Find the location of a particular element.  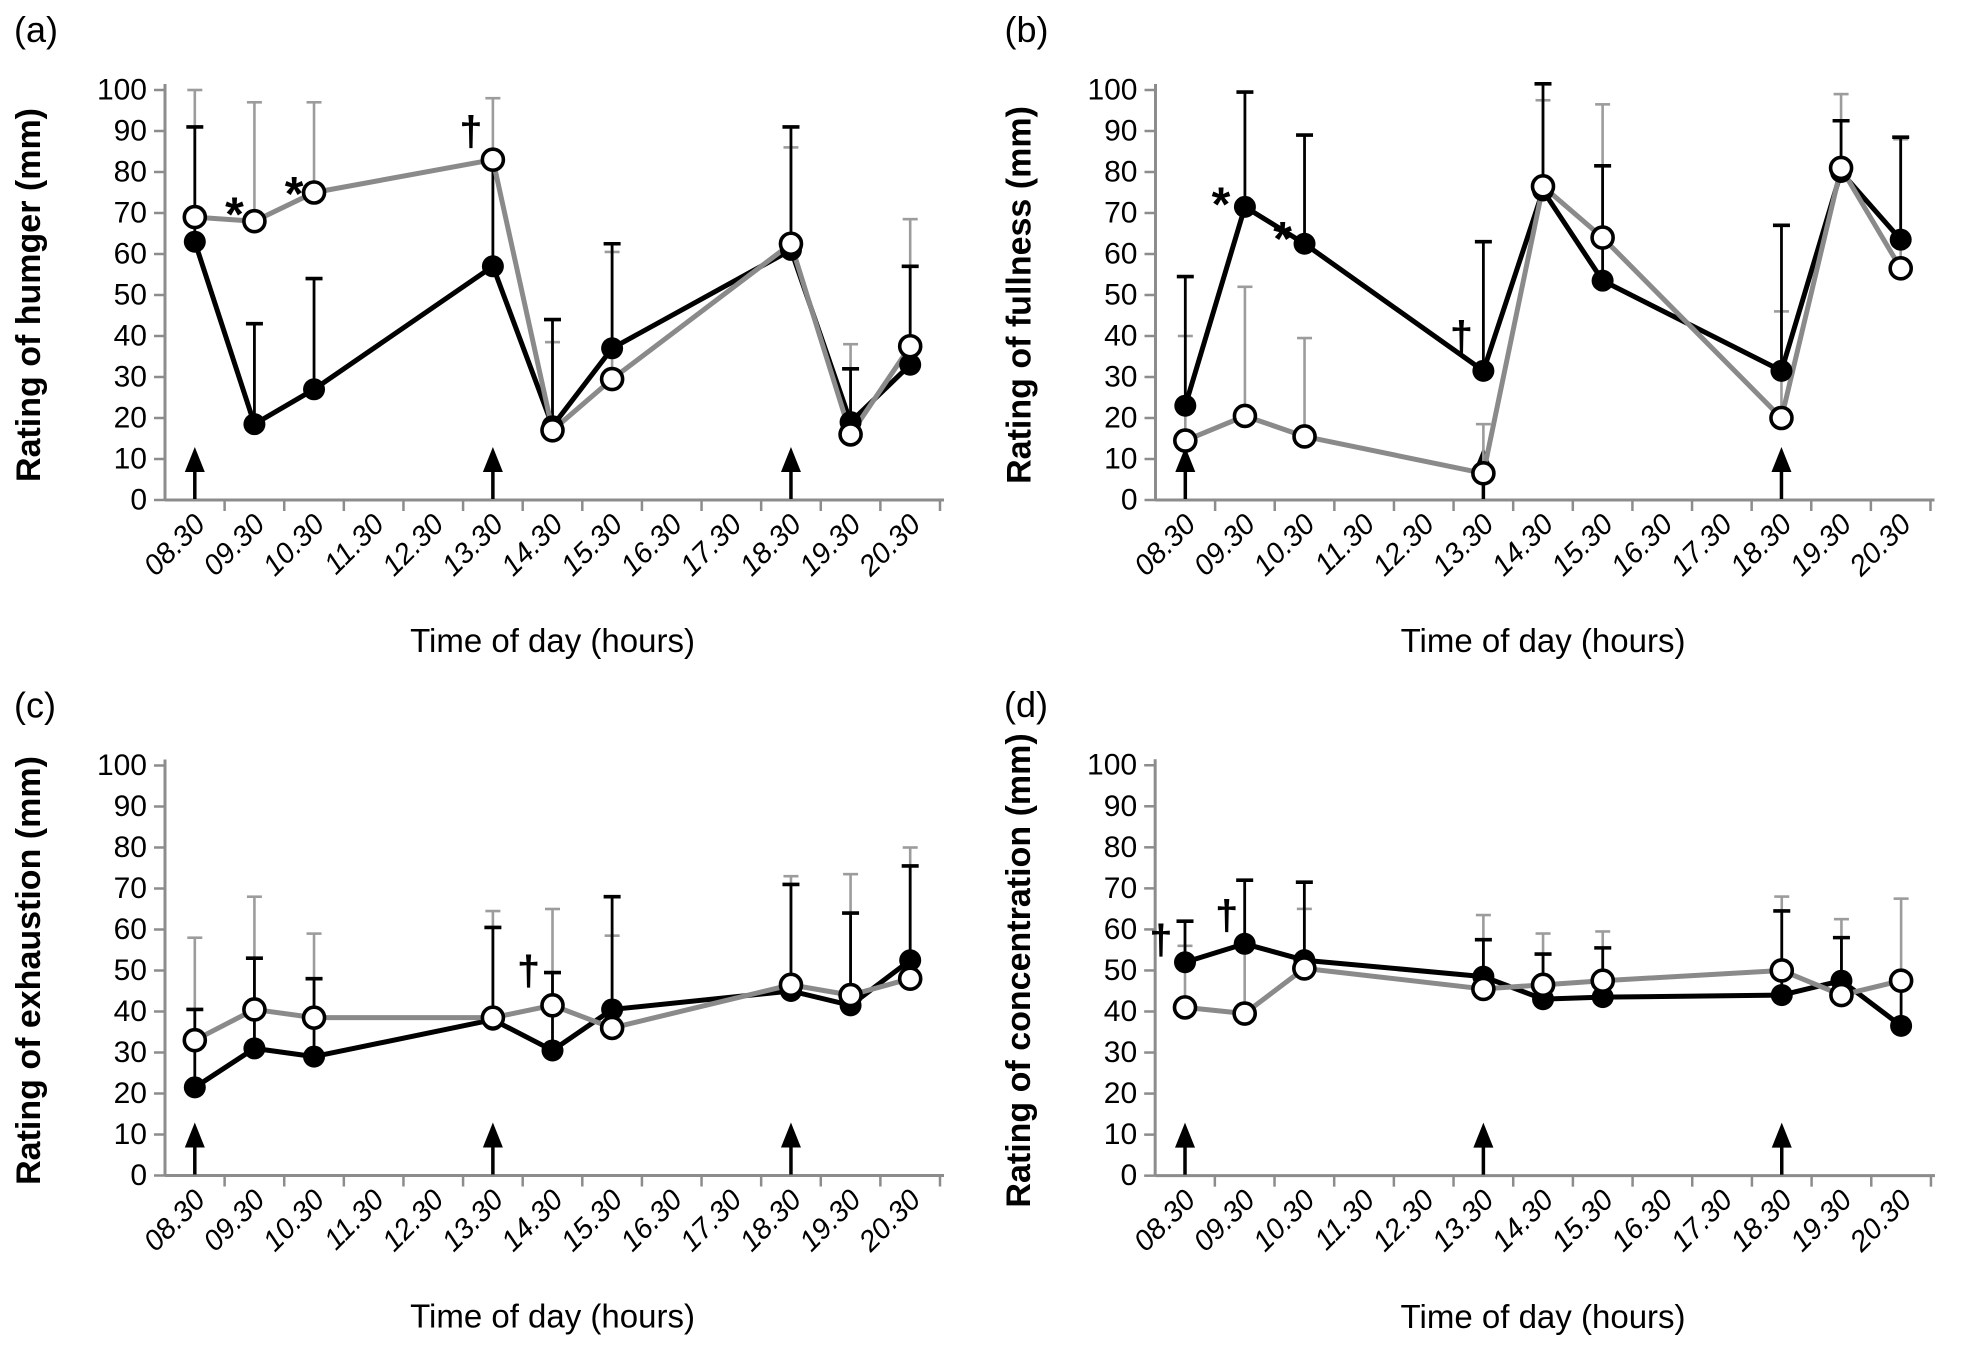

panel-letter: (a) is located at coordinates (36, 29).